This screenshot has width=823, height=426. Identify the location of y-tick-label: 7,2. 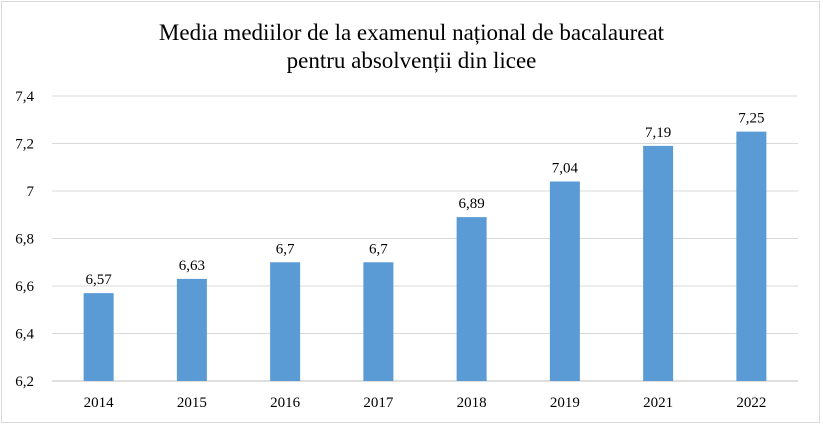
(24, 145).